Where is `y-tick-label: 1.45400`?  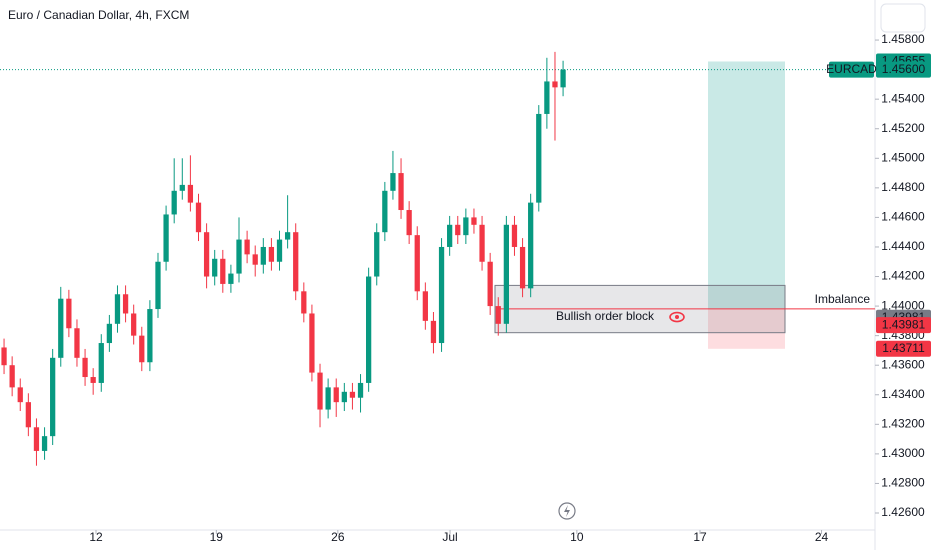
y-tick-label: 1.45400 is located at coordinates (903, 98).